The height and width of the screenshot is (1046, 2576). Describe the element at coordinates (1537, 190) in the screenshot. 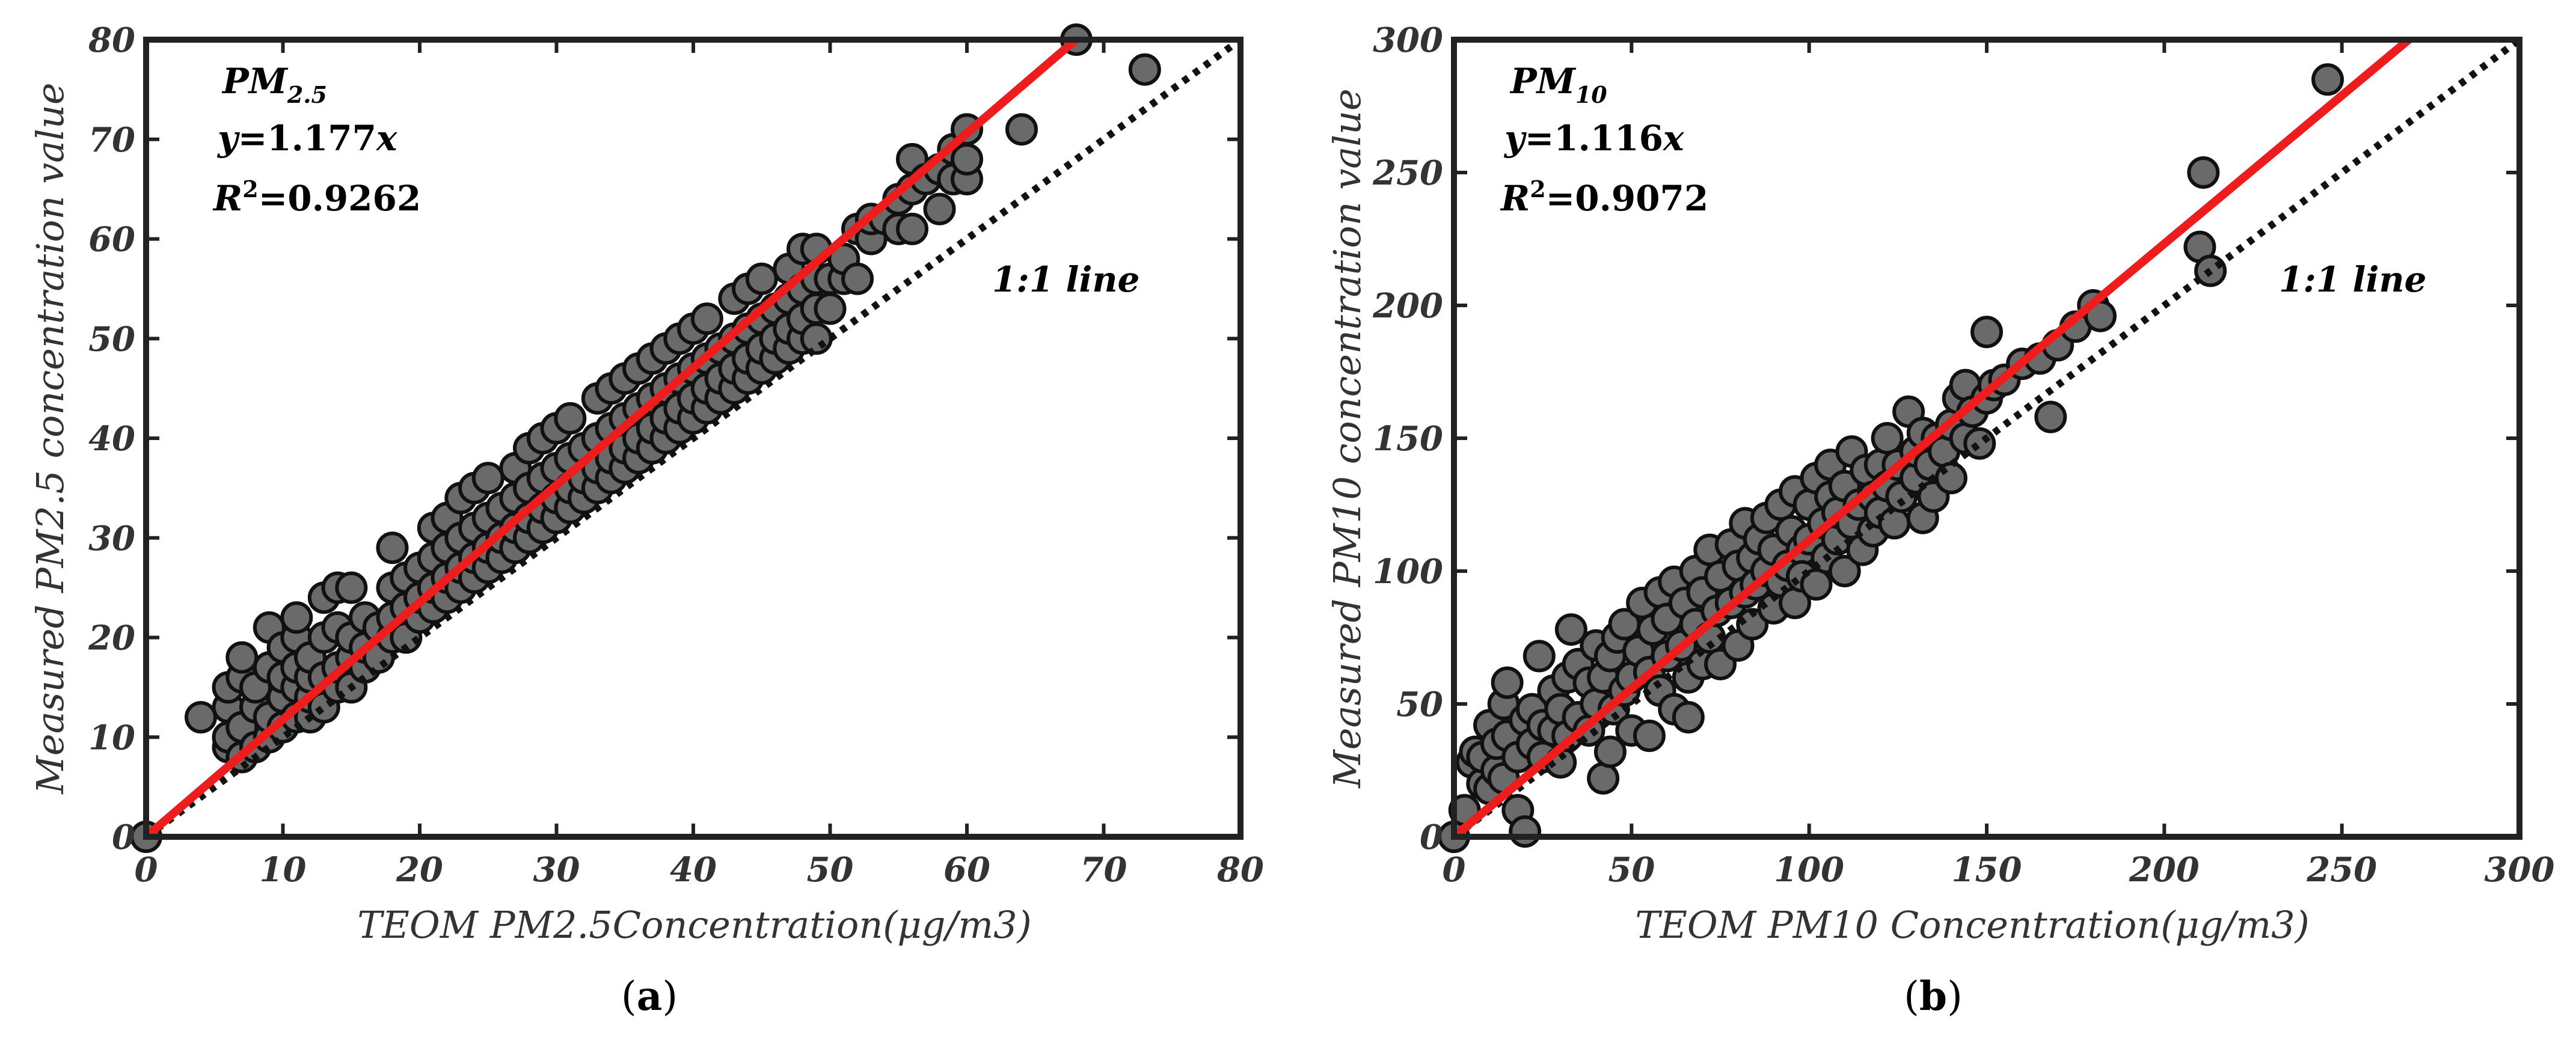

I see `panel-b-r2-superscript: 2` at that location.